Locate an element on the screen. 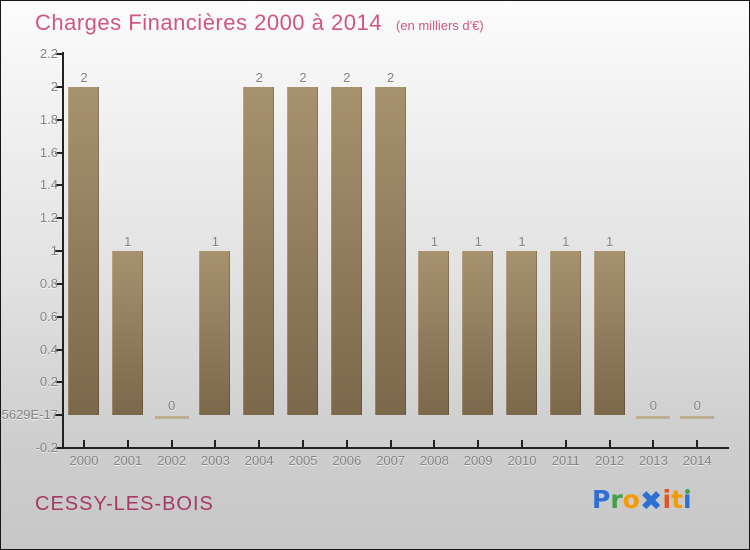 This screenshot has height=550, width=750. x-category-label: 2014 is located at coordinates (697, 460).